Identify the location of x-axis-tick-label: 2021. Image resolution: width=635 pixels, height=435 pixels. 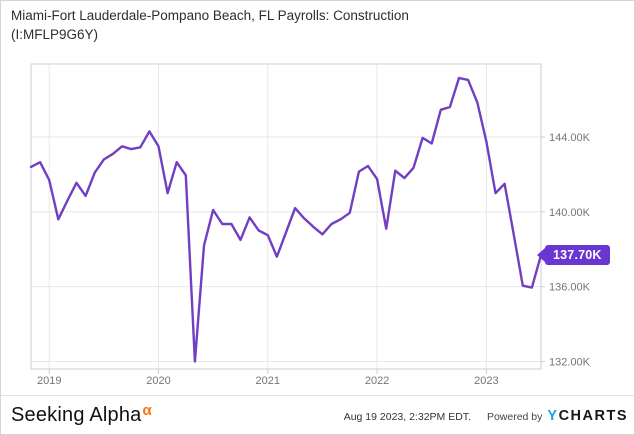
(268, 381).